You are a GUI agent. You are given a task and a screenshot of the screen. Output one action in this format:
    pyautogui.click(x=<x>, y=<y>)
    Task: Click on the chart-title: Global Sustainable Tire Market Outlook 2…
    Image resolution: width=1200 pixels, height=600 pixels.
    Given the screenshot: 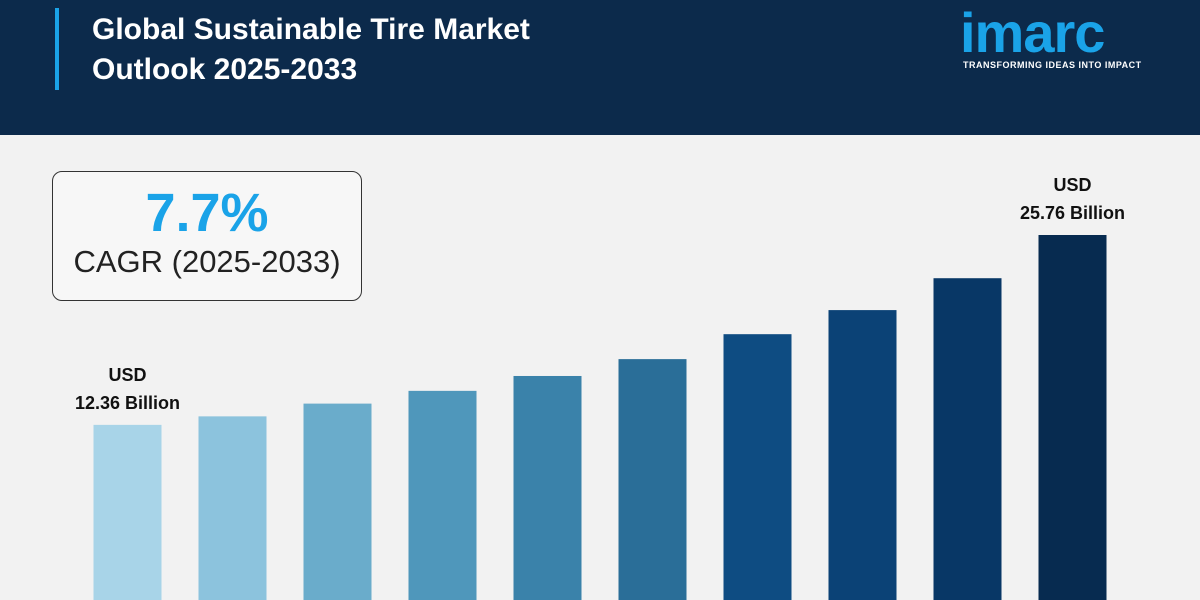 What is the action you would take?
    pyautogui.click(x=311, y=49)
    